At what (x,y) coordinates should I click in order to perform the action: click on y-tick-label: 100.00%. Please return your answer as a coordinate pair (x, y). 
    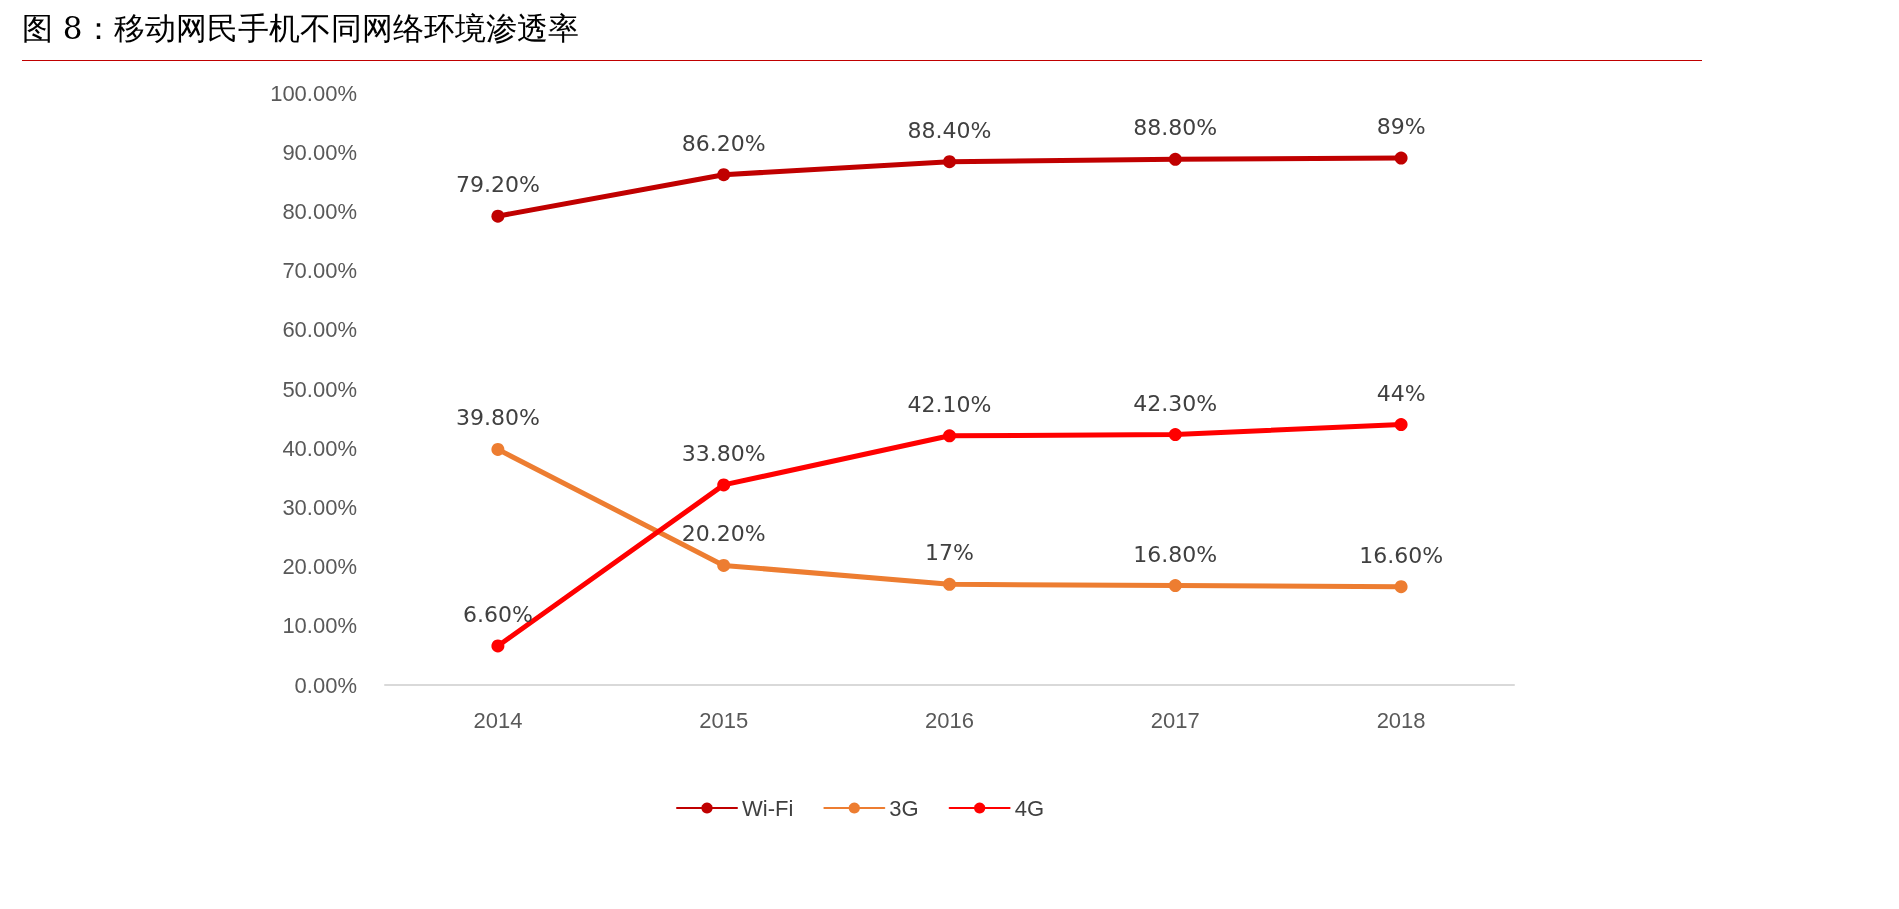
    Looking at the image, I should click on (313, 93).